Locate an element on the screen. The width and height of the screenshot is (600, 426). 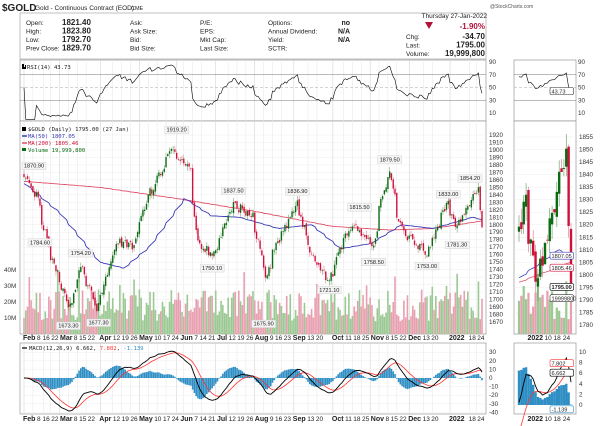
ma50-last-tag-box is located at coordinates (561, 255).